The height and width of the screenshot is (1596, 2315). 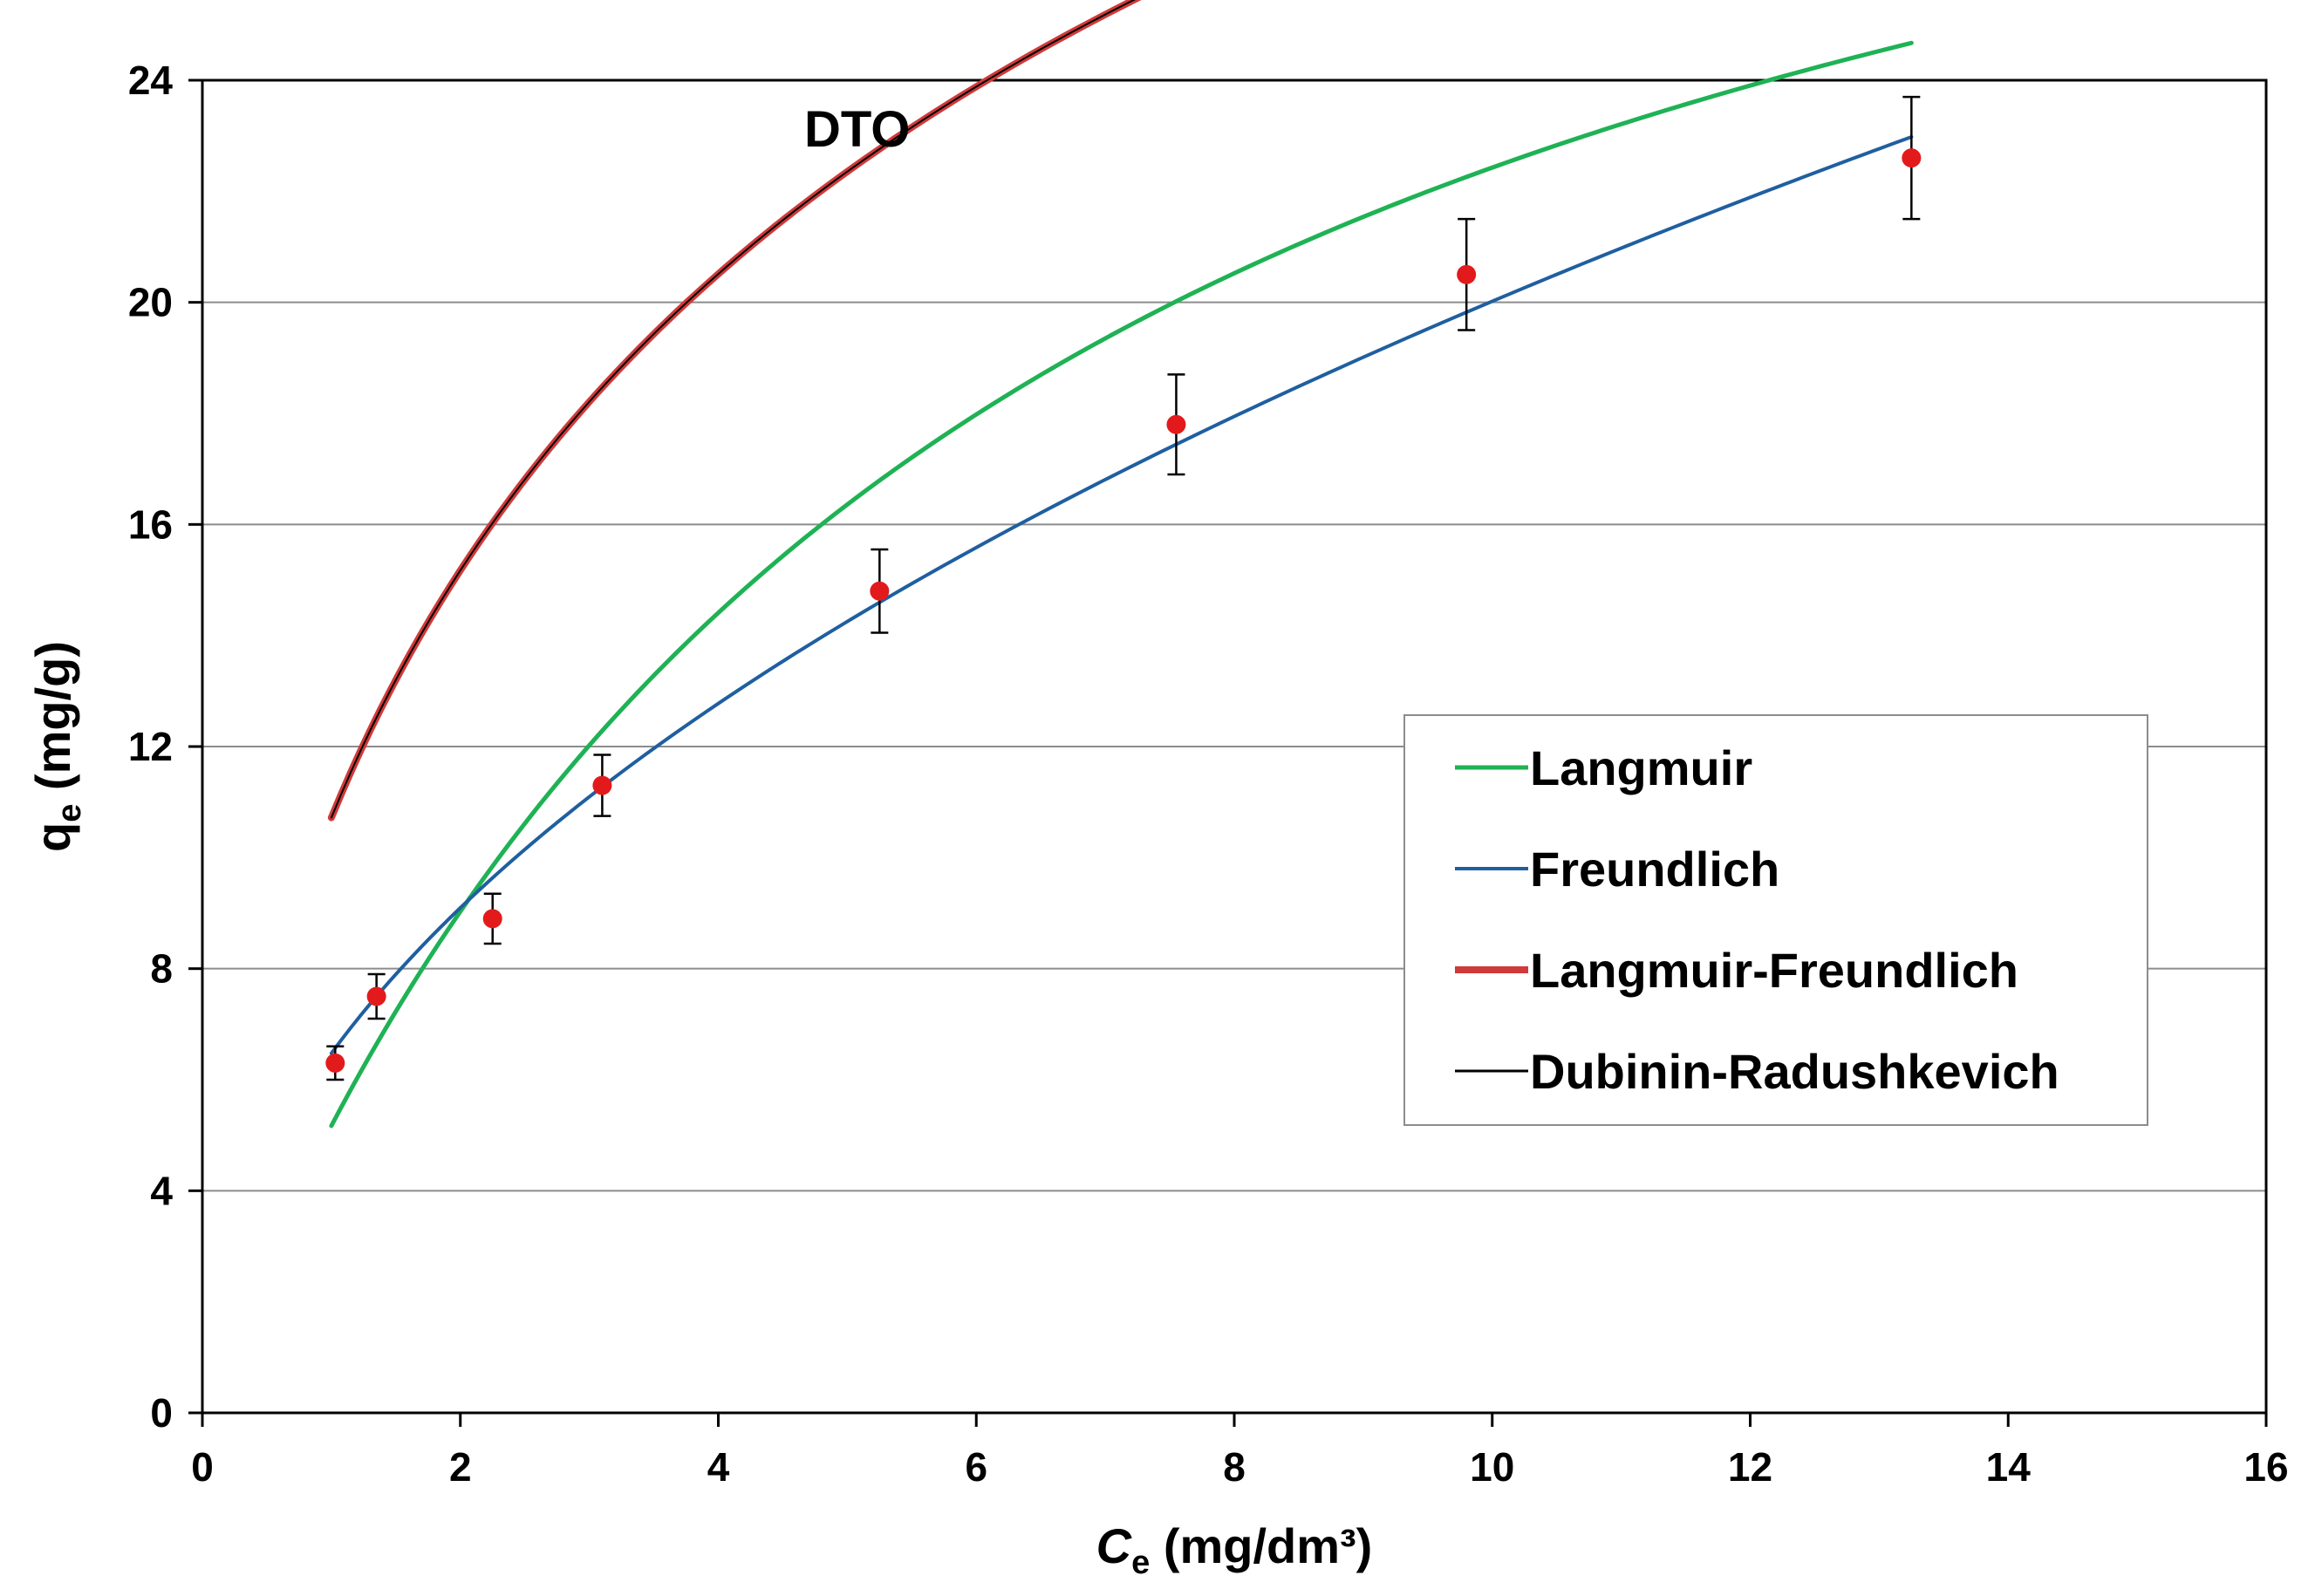 I want to click on y-tick-label: 12, so click(x=151, y=747).